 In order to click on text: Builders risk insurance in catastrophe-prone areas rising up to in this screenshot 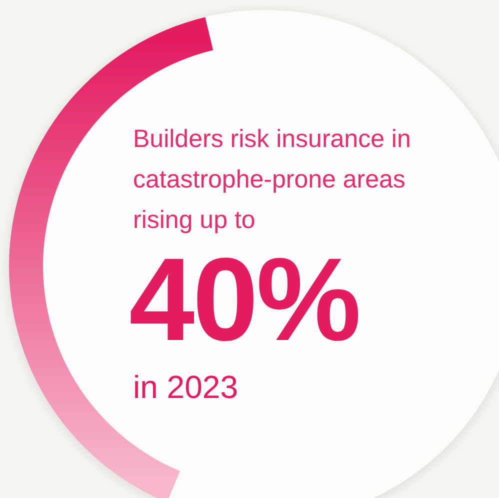, I will do `click(272, 179)`.